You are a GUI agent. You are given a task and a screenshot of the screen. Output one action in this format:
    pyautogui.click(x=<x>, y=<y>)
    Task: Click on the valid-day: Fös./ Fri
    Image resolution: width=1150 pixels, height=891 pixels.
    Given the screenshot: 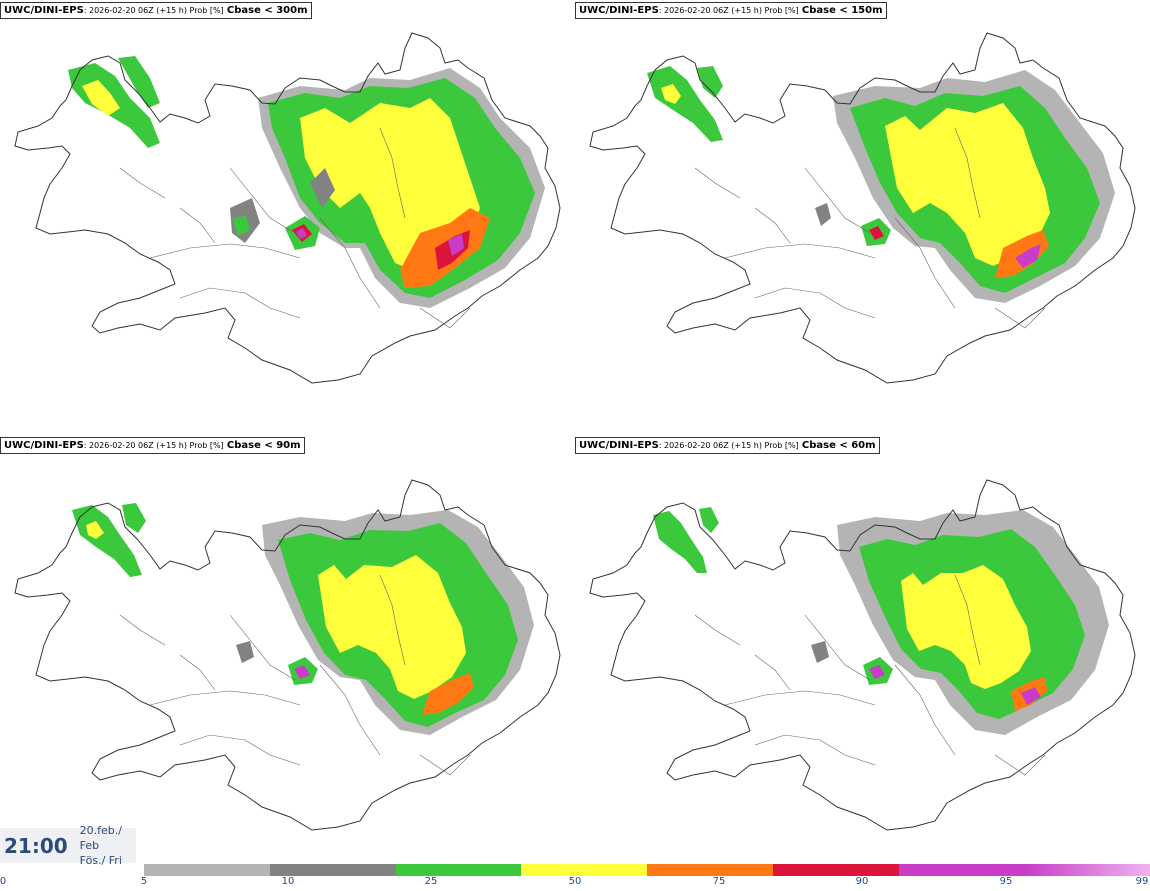 What is the action you would take?
    pyautogui.click(x=100, y=860)
    